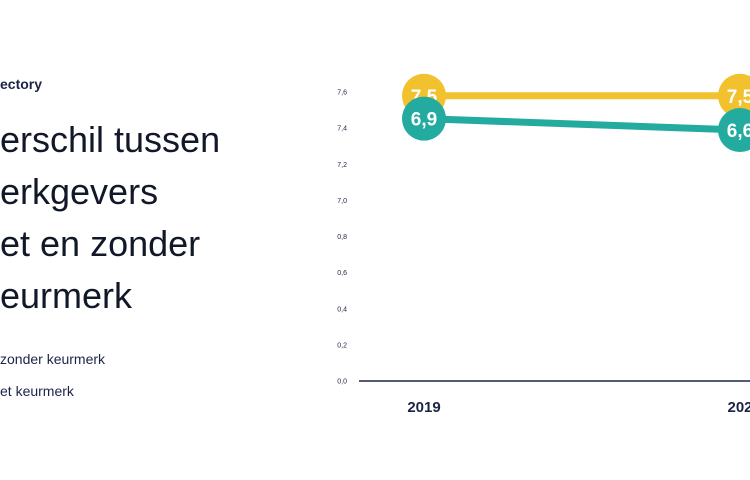 The image size is (750, 480). What do you see at coordinates (738, 407) in the screenshot?
I see `x-tick-label: 202` at bounding box center [738, 407].